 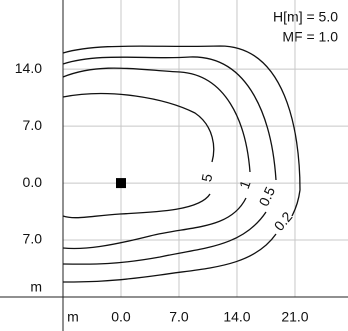 I want to click on contour-label: 1, so click(x=245, y=184).